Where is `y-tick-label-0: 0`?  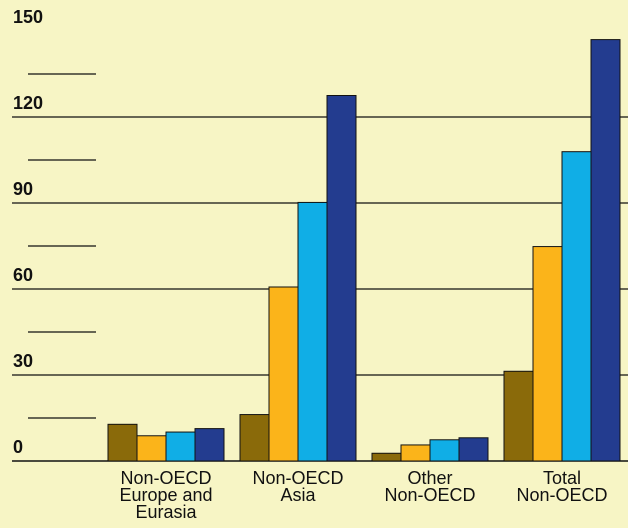
y-tick-label-0: 0 is located at coordinates (18, 447).